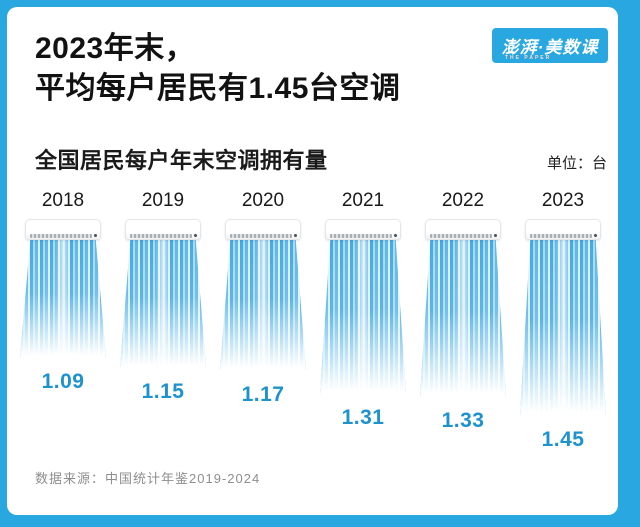  What do you see at coordinates (163, 391) in the screenshot?
I see `value-label: 1.15` at bounding box center [163, 391].